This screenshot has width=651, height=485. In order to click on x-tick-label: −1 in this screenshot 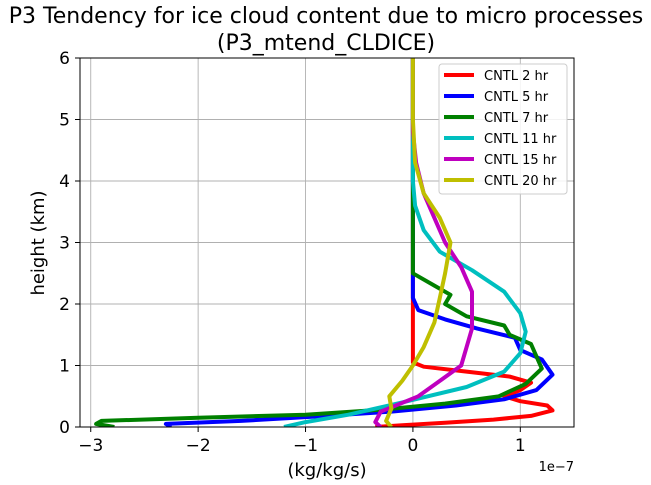, I will do `click(305, 446)`.